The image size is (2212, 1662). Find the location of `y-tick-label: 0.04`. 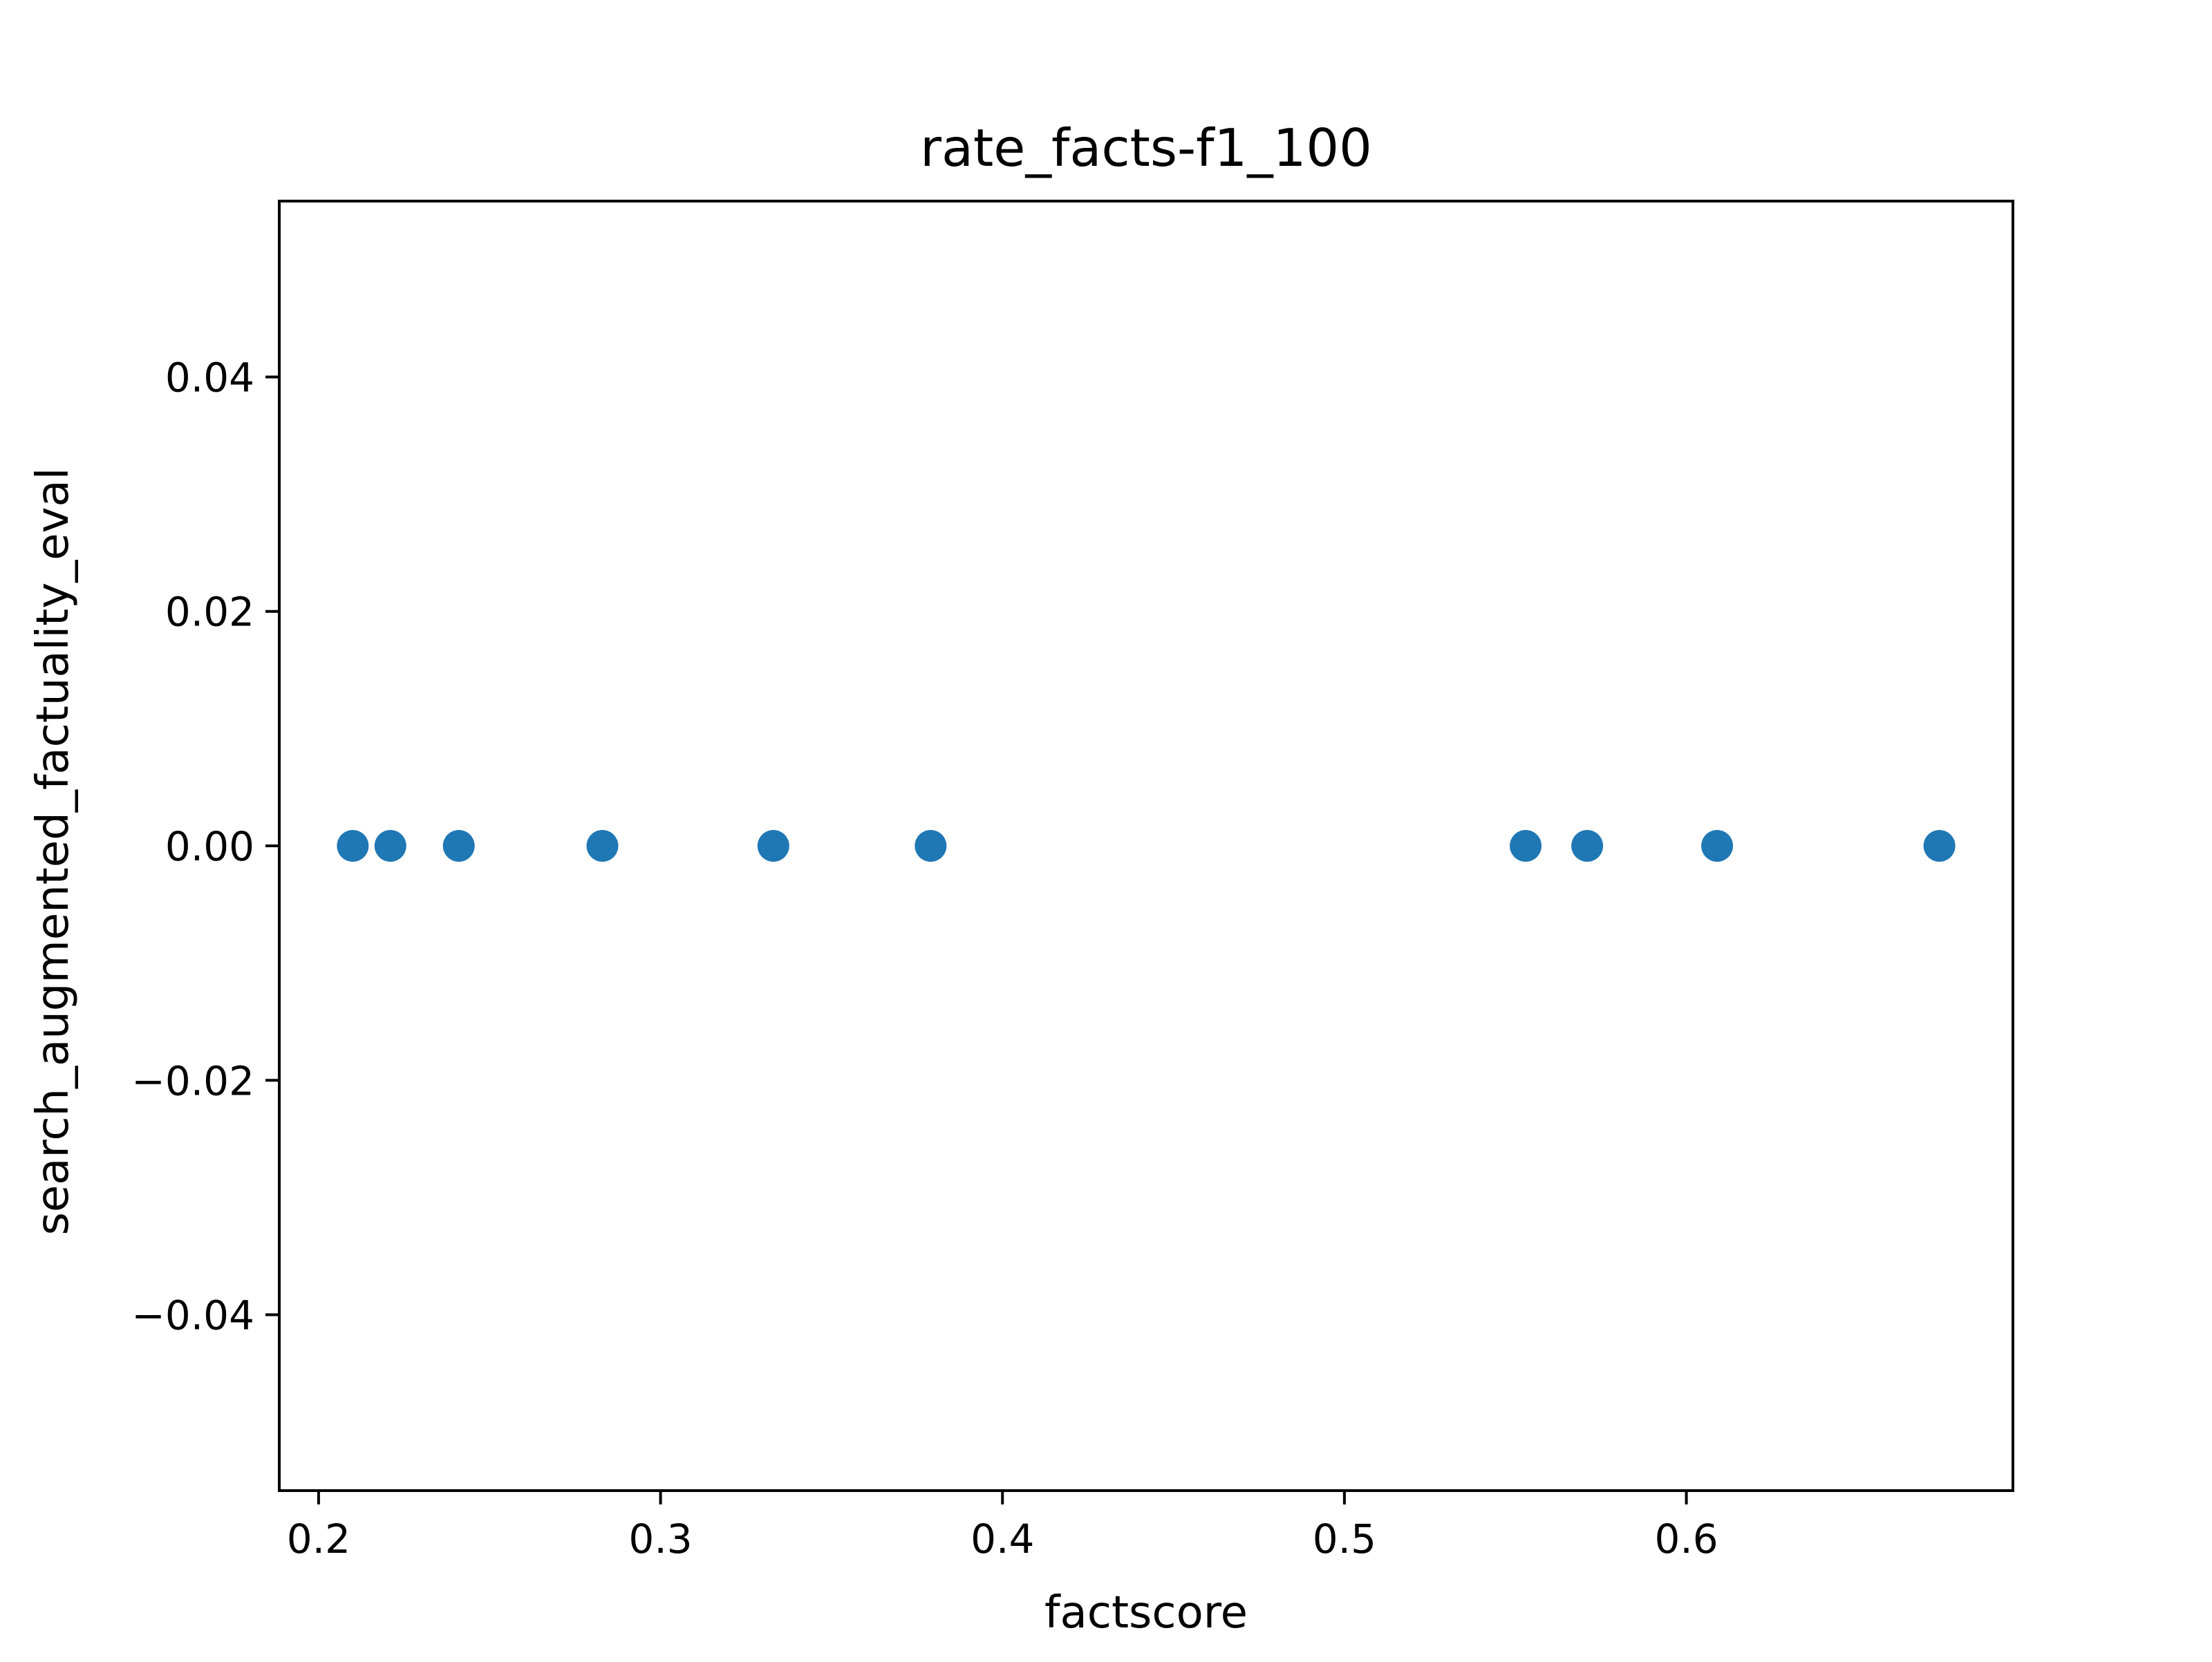

y-tick-label: 0.04 is located at coordinates (209, 377).